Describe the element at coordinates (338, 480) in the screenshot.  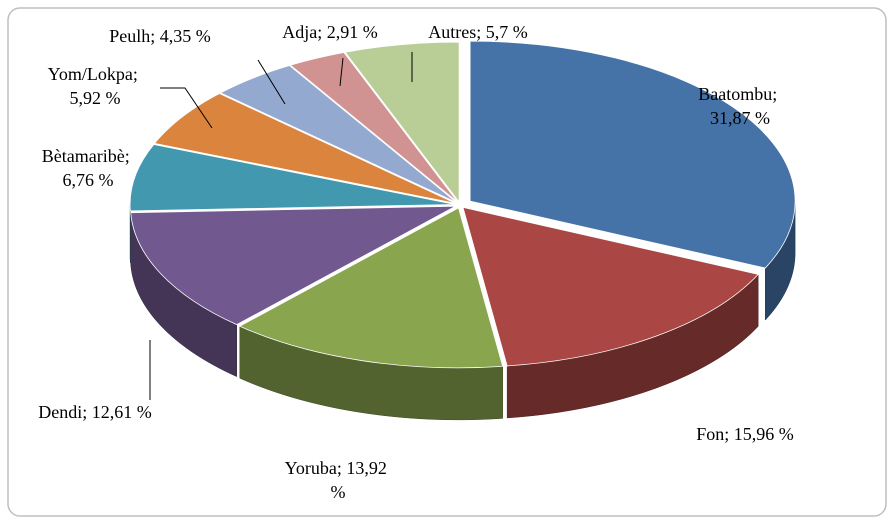
I see `data-label: Yoruba; 13,92 %` at that location.